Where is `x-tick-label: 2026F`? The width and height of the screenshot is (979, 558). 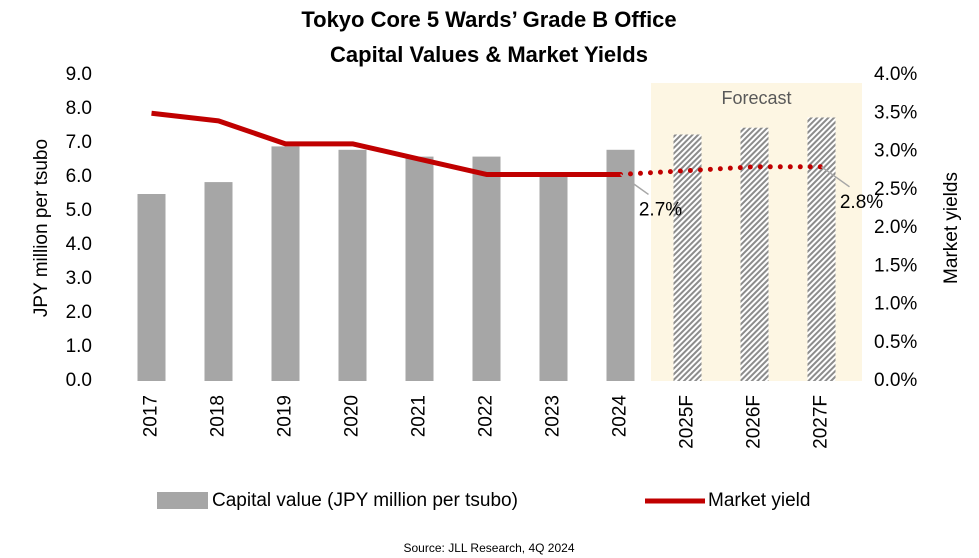
x-tick-label: 2026F is located at coordinates (754, 422).